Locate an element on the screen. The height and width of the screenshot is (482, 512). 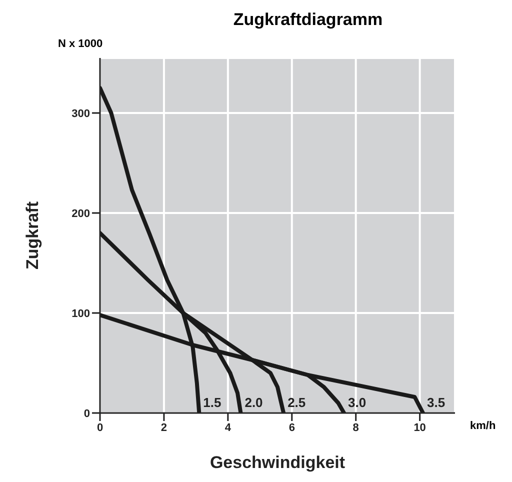
x-tick-label: 10 is located at coordinates (420, 428).